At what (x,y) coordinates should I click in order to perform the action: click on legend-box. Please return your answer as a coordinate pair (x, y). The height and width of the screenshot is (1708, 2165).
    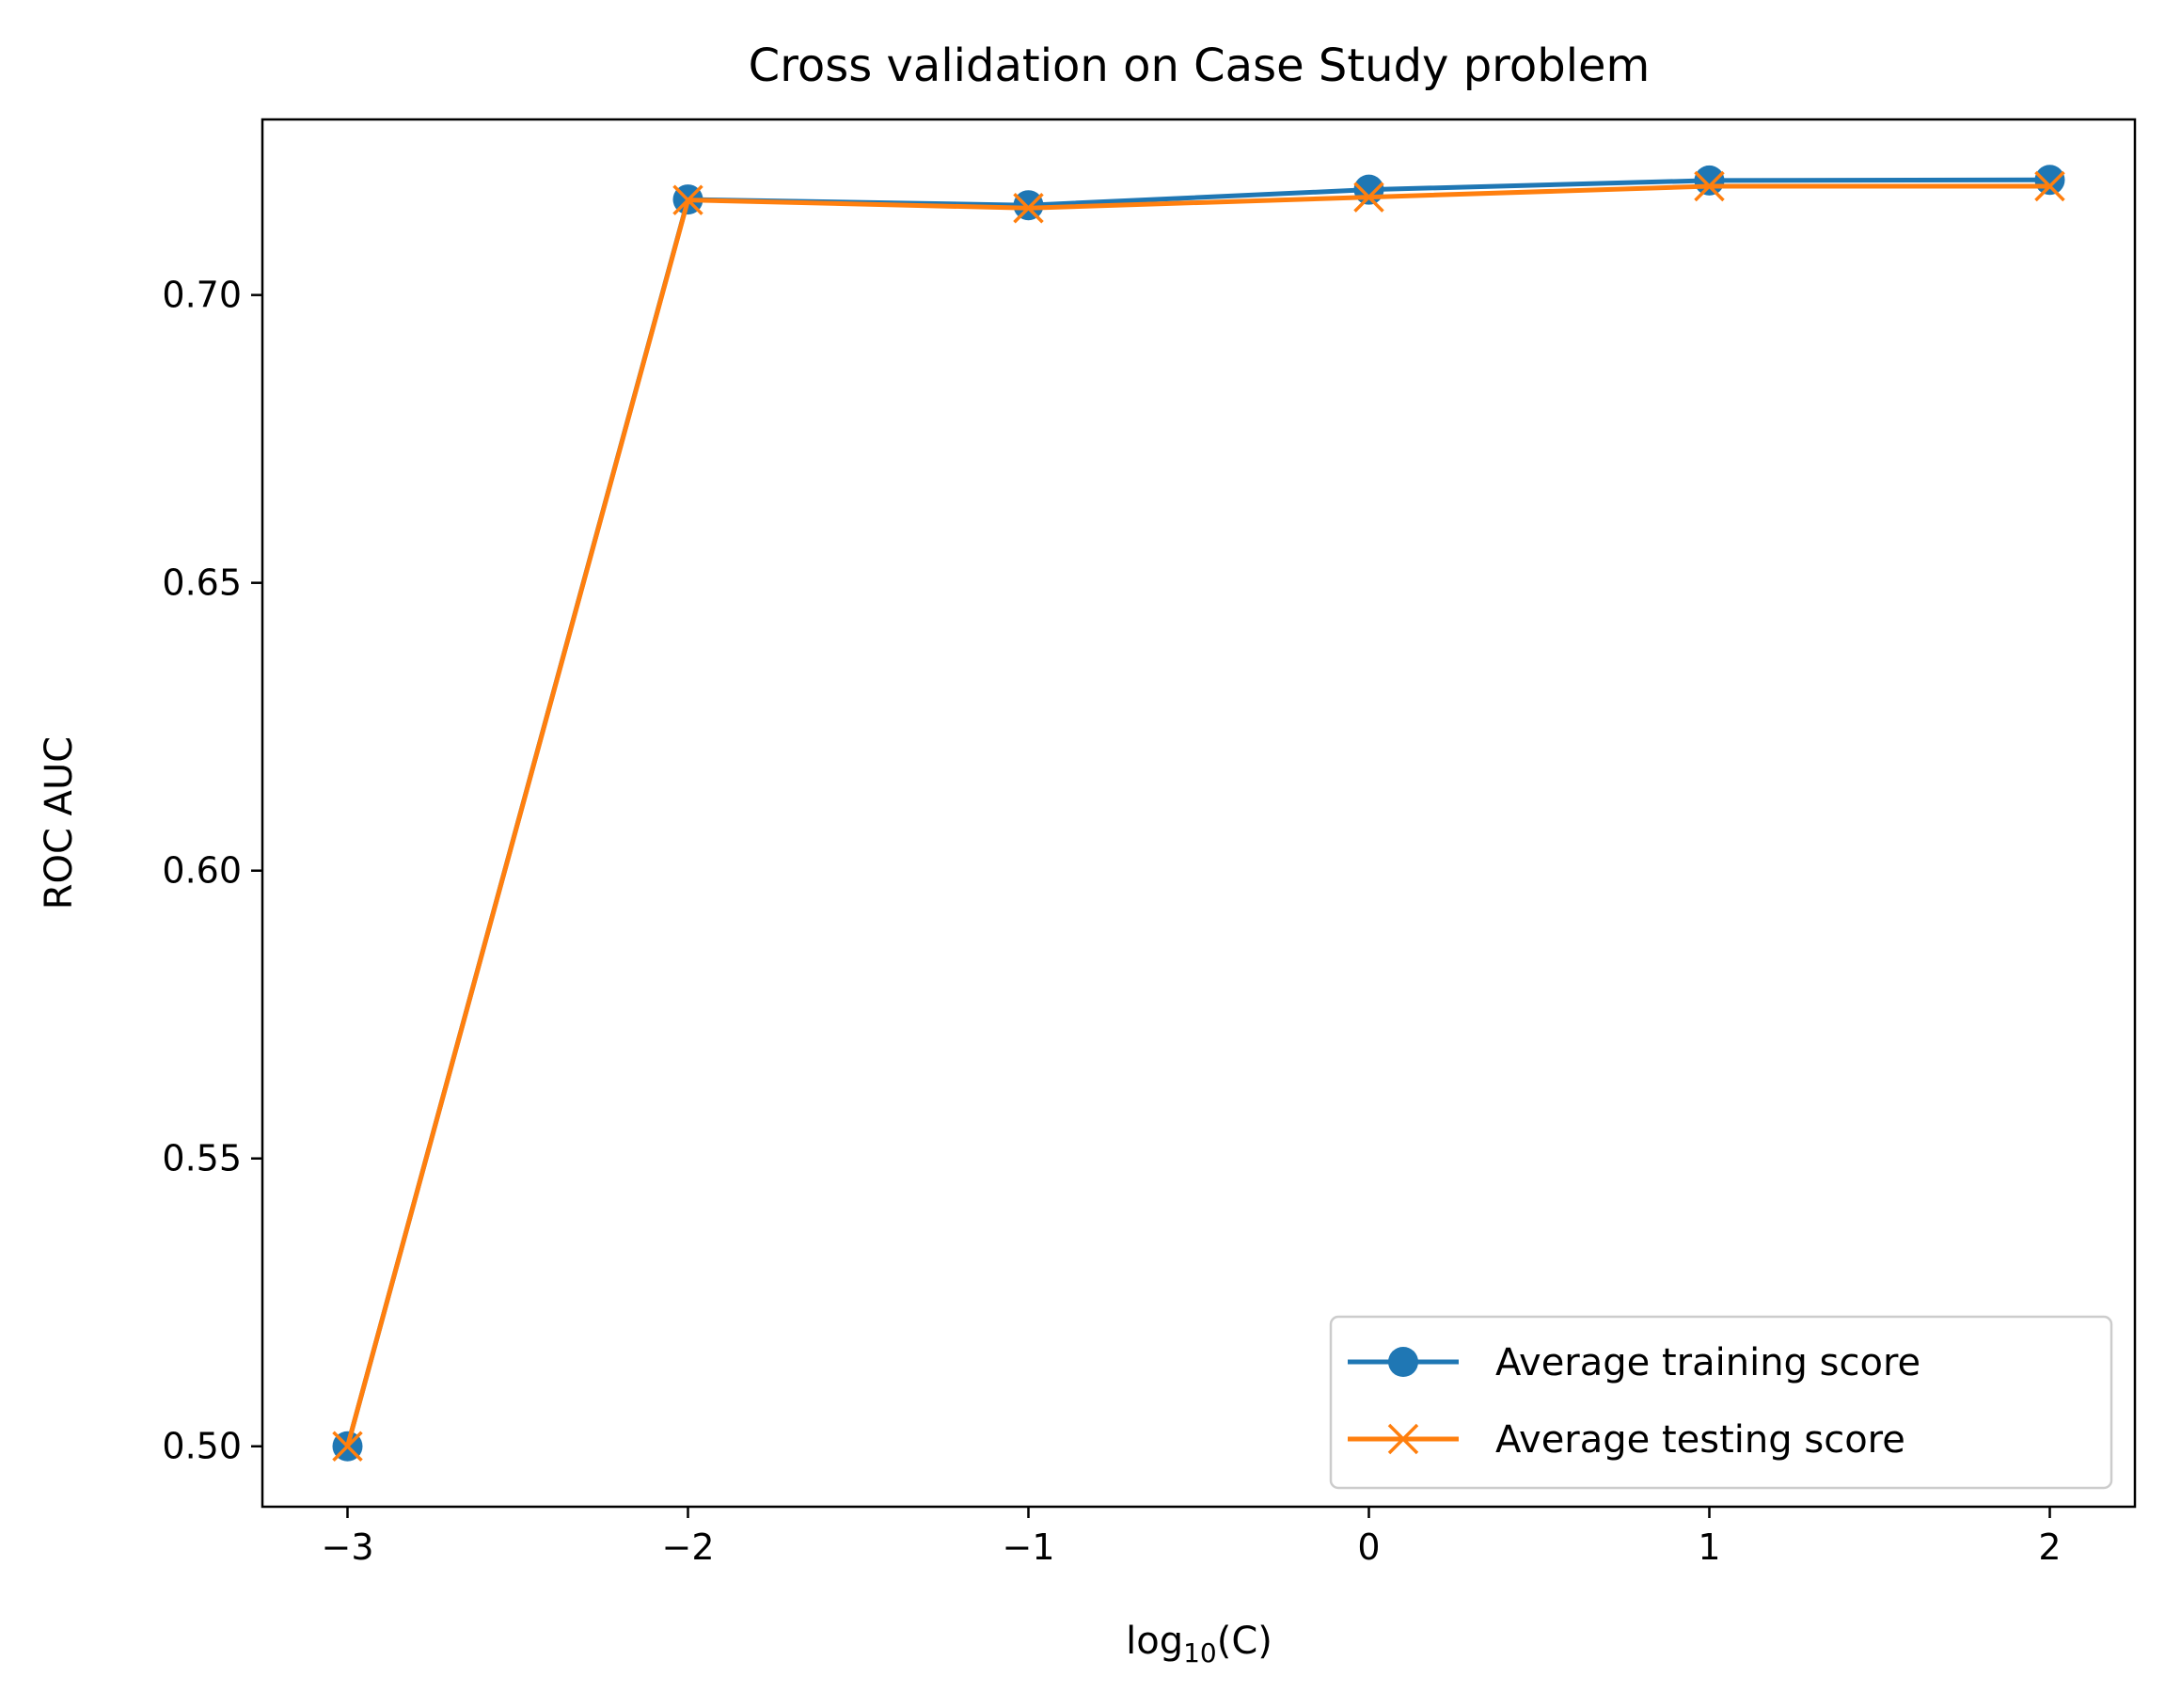
    Looking at the image, I should click on (1721, 1402).